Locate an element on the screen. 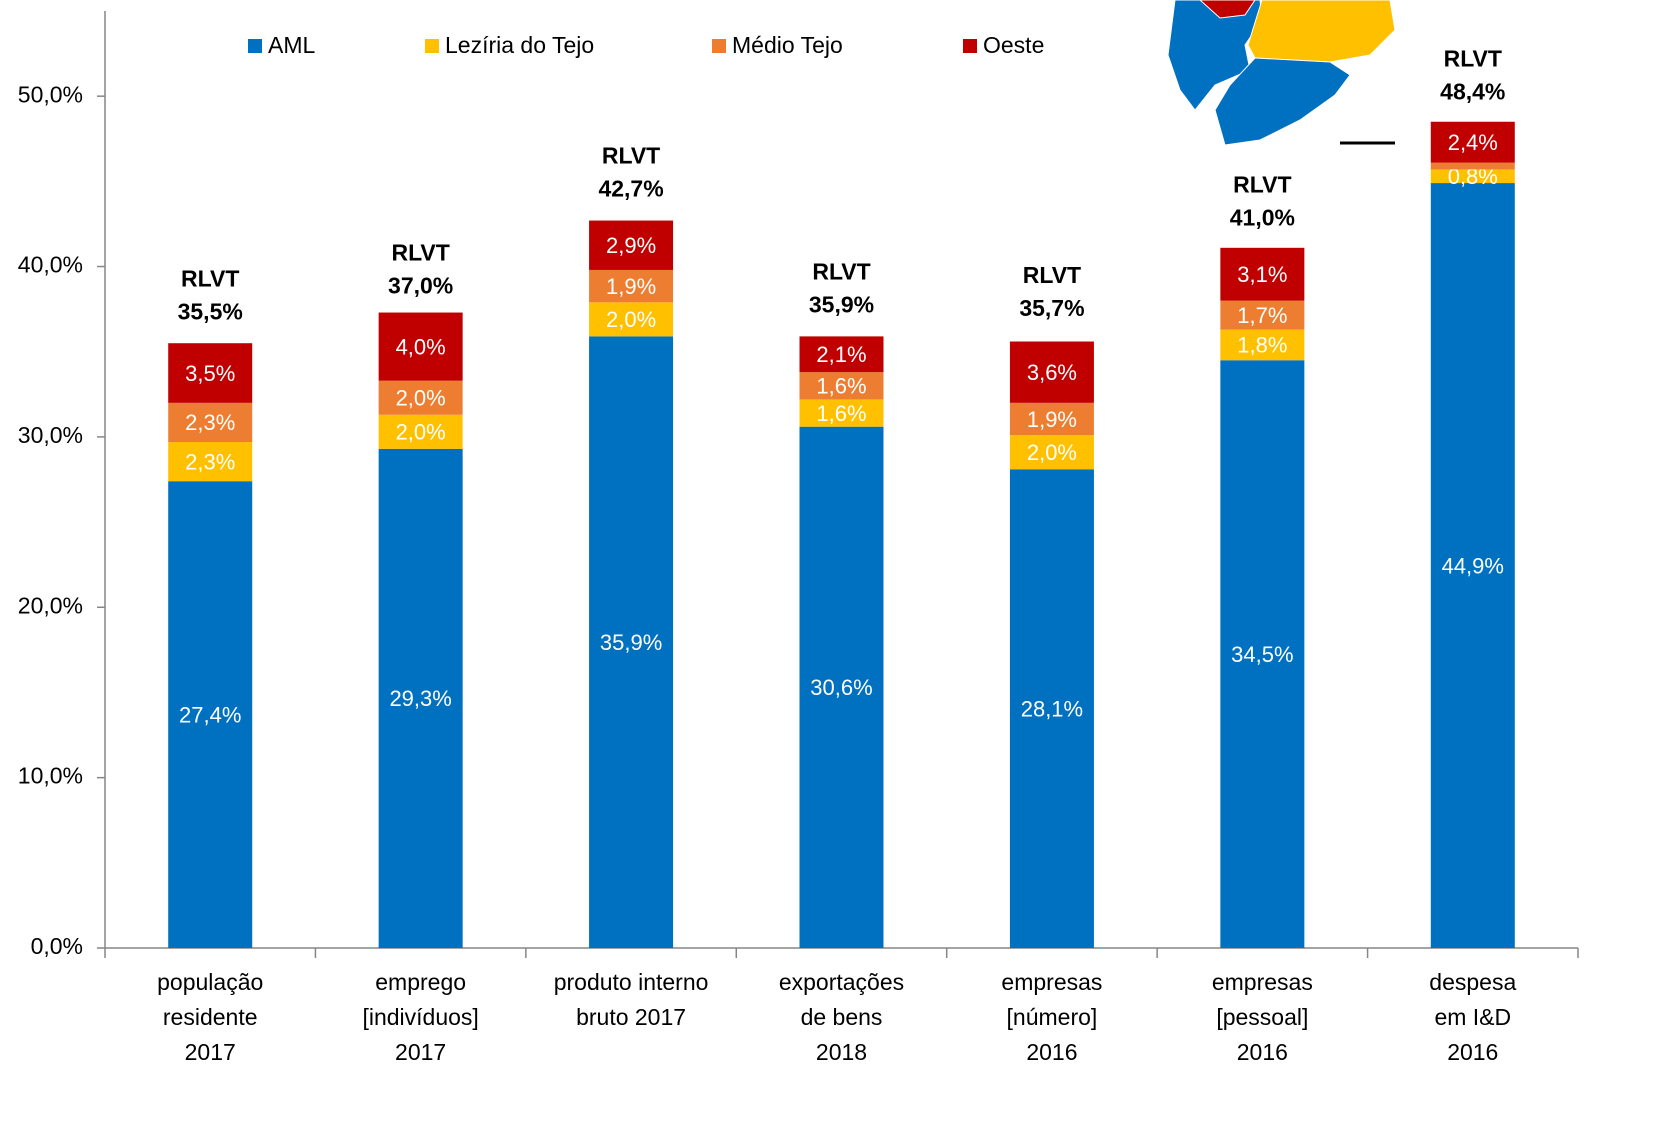 Image resolution: width=1669 pixels, height=1133 pixels. data-label: 28,1% is located at coordinates (1052, 708).